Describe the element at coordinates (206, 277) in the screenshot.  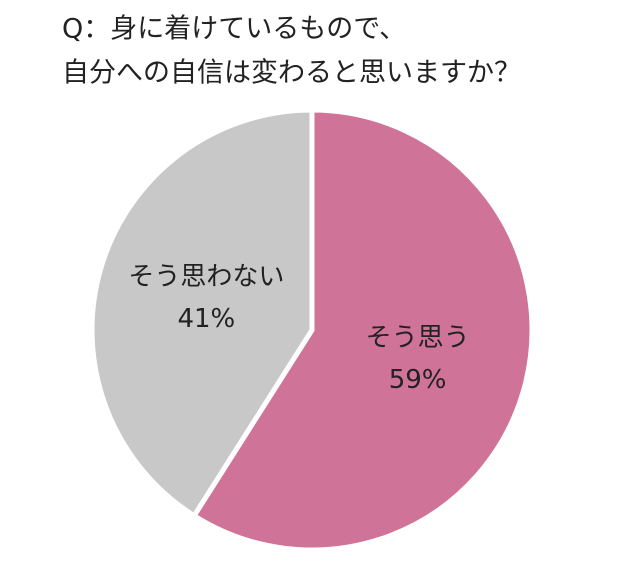
I see `slice-label: そう思わない` at that location.